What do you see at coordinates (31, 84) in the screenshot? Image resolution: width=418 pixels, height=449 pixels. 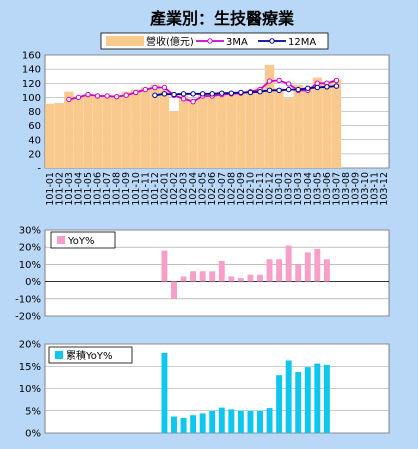 I see `y-tick-label: 120` at bounding box center [31, 84].